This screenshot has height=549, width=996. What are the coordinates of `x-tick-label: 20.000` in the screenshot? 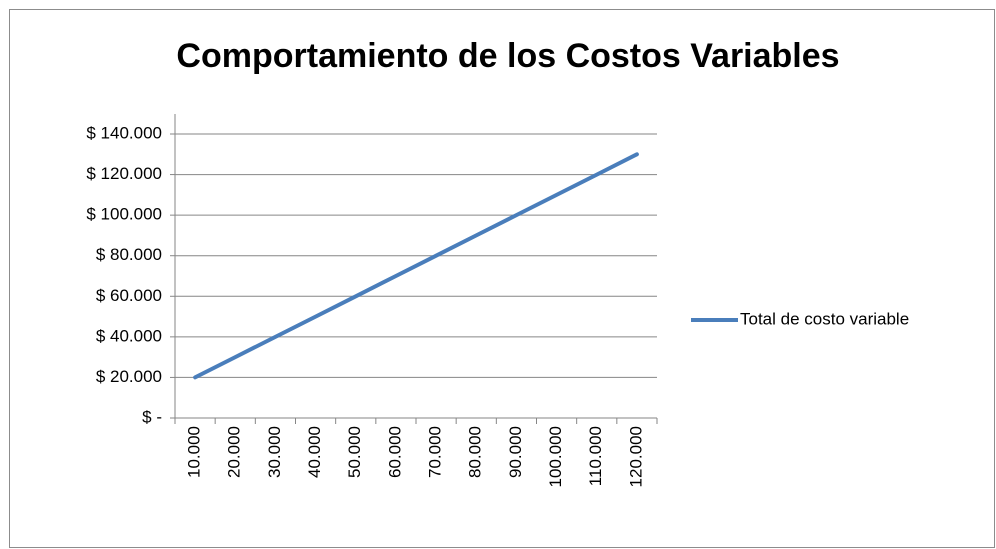 It's located at (234, 452).